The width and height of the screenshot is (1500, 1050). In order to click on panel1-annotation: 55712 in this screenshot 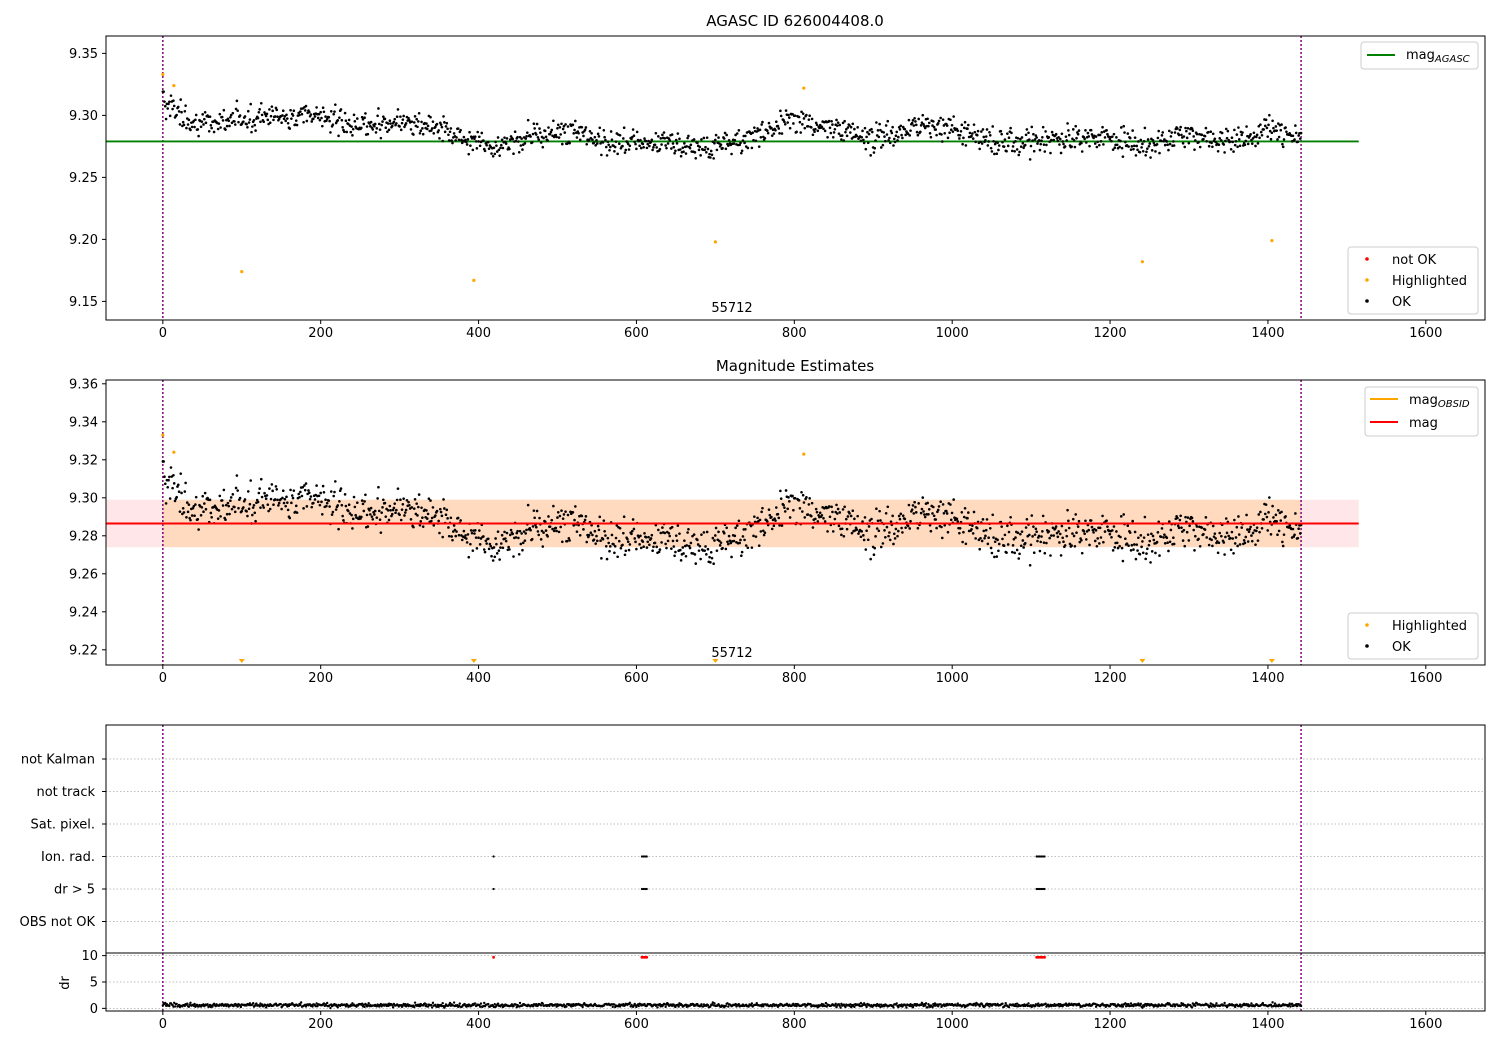, I will do `click(731, 308)`.